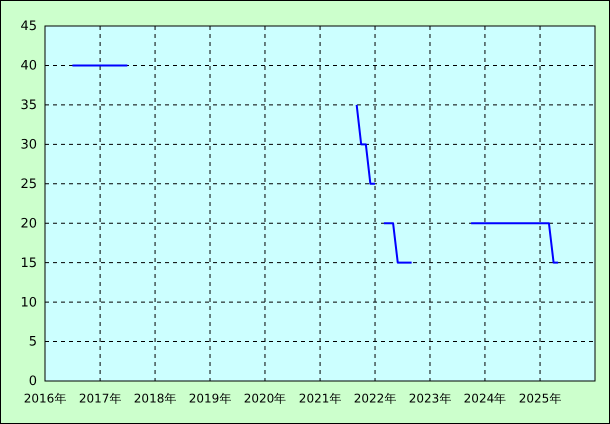 This screenshot has width=610, height=424. I want to click on x-tick-label: 2016年, so click(45, 399).